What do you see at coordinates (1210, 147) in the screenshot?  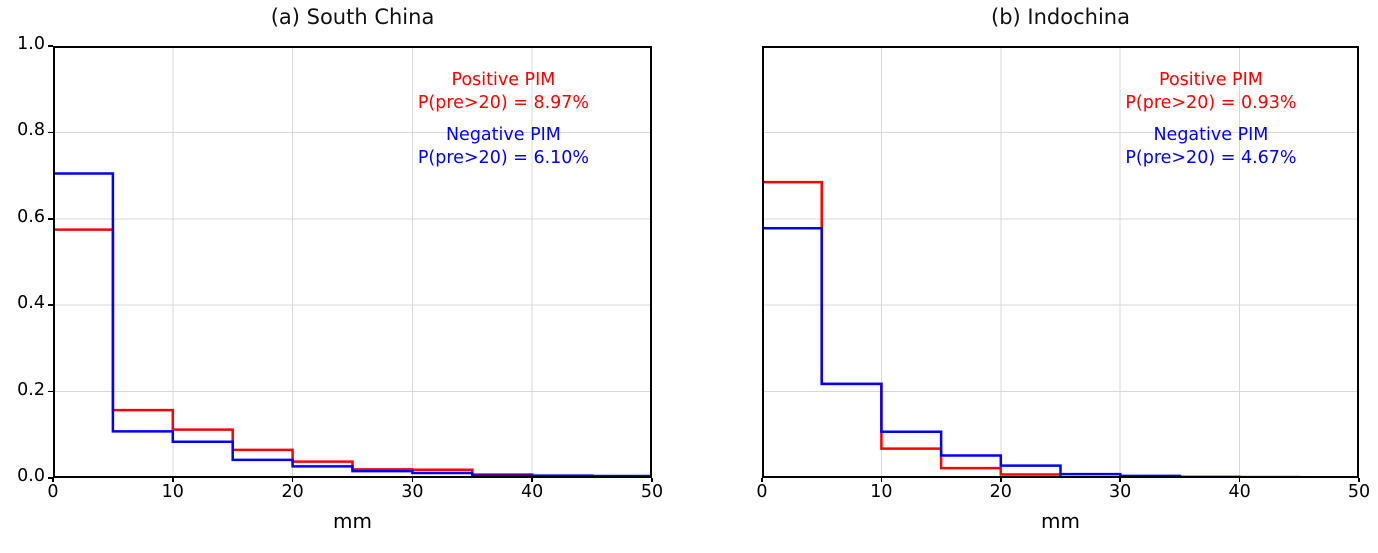 I see `annotation-negative-pim: Negative PIM P(pre>20) = 4.67%` at bounding box center [1210, 147].